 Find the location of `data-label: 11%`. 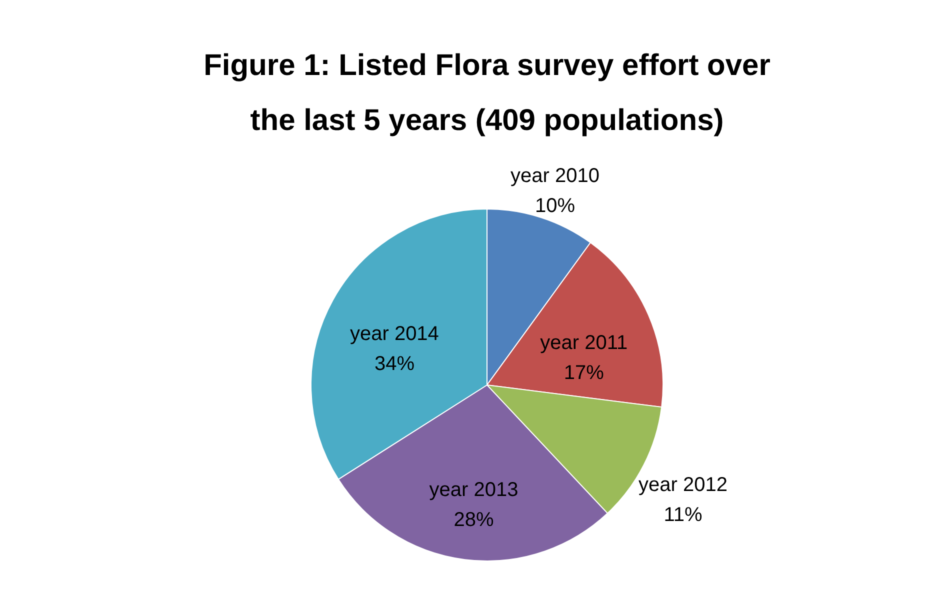

data-label: 11% is located at coordinates (683, 515).